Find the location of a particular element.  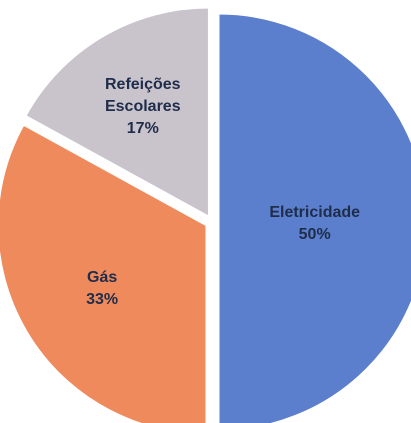

pie-slice-name: Eletricidade is located at coordinates (314, 212).